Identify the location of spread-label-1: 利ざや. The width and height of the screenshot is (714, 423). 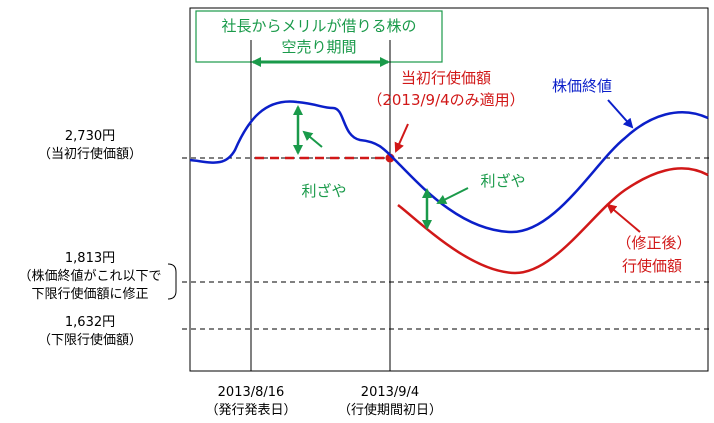
(323, 191).